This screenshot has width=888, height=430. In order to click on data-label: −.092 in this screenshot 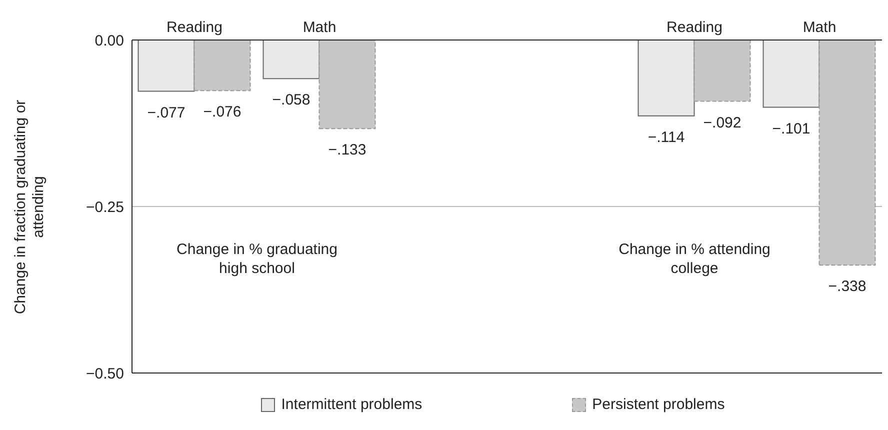, I will do `click(722, 123)`.